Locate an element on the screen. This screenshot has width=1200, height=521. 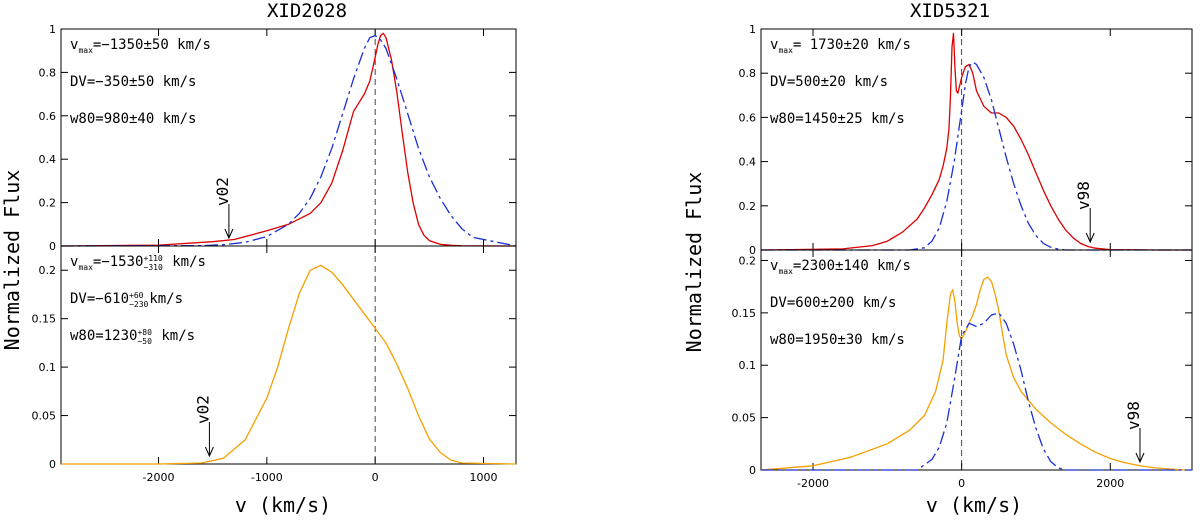
y-axis-label-left: Normalized Flux is located at coordinates (12, 260).